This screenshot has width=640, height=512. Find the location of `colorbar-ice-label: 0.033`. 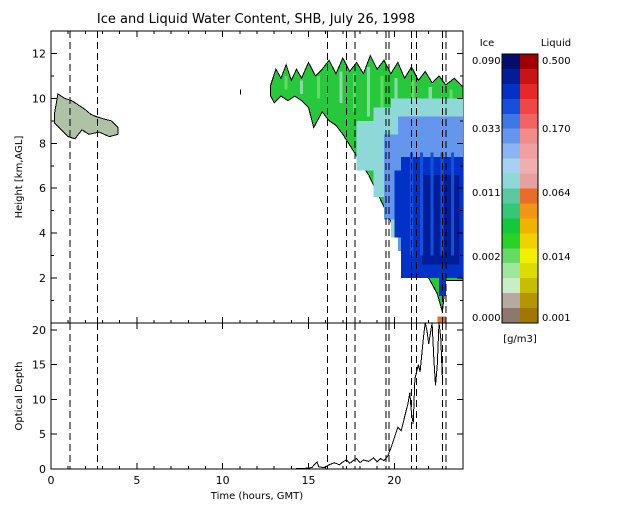

colorbar-ice-label: 0.033 is located at coordinates (486, 129).